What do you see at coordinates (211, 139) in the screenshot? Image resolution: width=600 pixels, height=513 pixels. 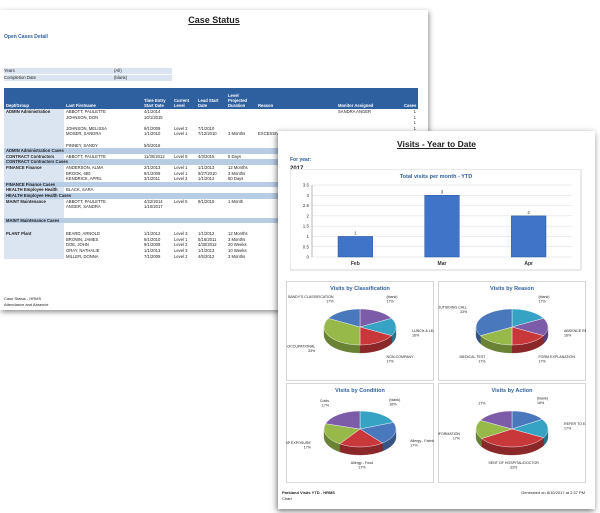 I see `table-row` at bounding box center [211, 139].